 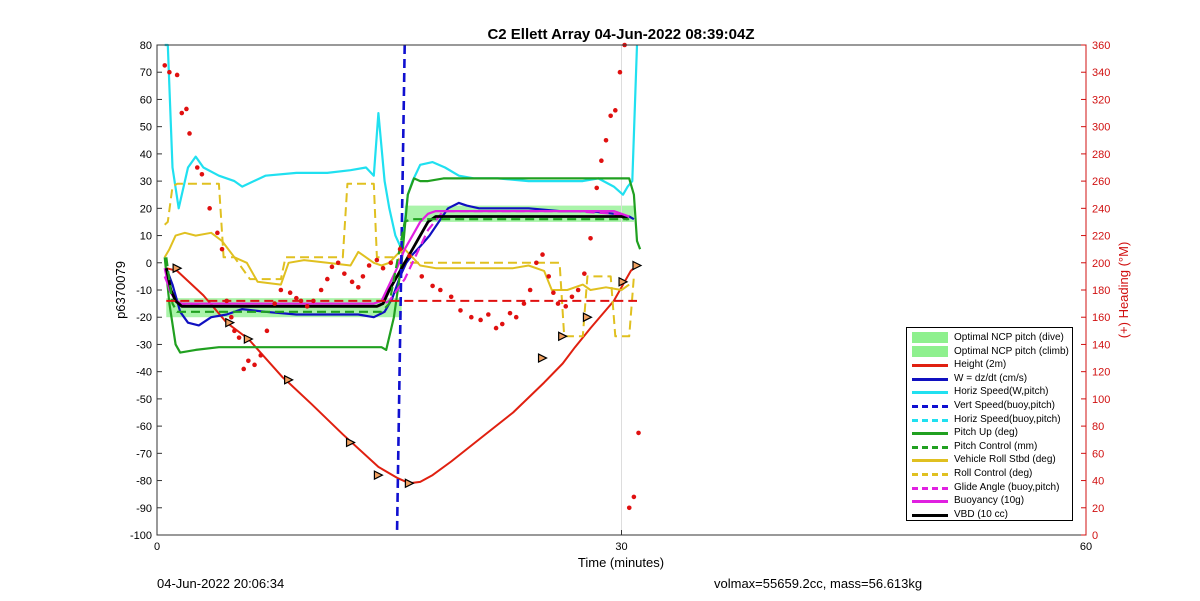 I want to click on legend-entry: Pitch Up (deg), so click(x=989, y=432).